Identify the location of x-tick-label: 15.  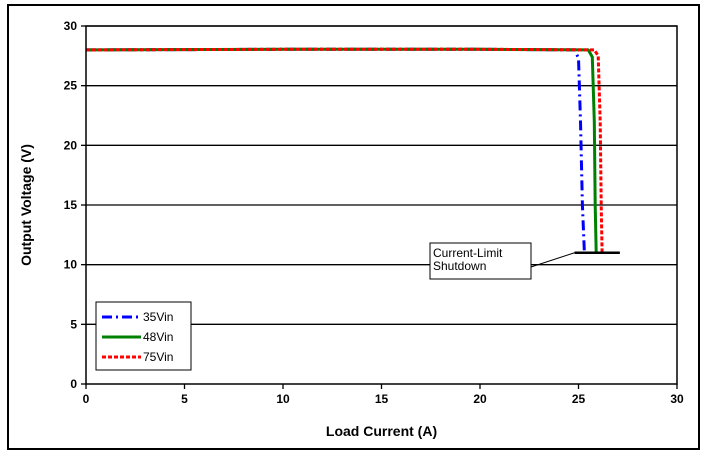
(382, 399).